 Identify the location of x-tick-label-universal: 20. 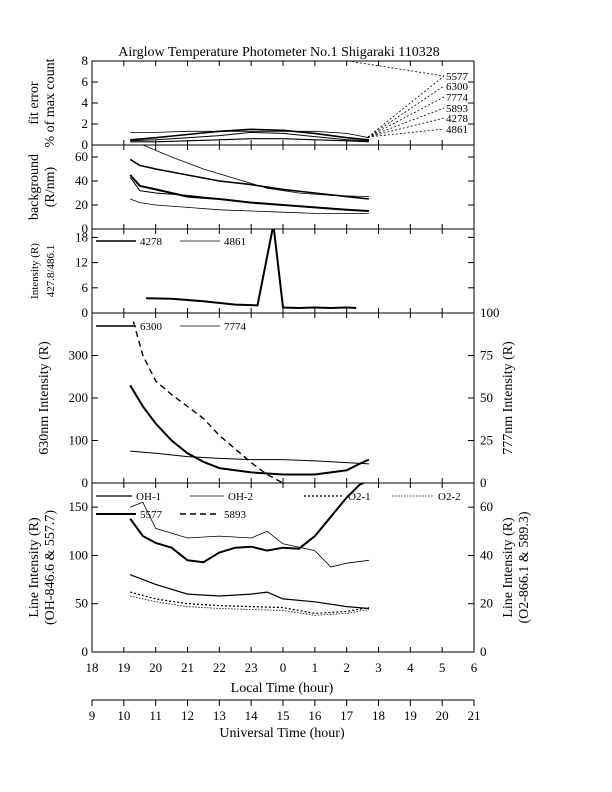
(442, 715).